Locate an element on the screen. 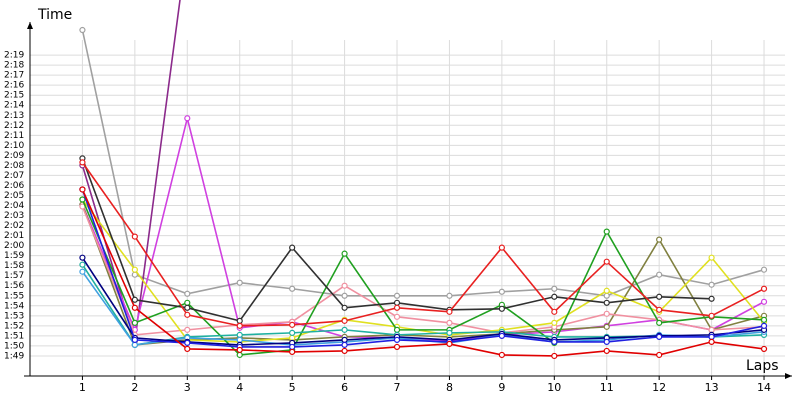 The width and height of the screenshot is (800, 400). y-axis-title: Time is located at coordinates (54, 15).